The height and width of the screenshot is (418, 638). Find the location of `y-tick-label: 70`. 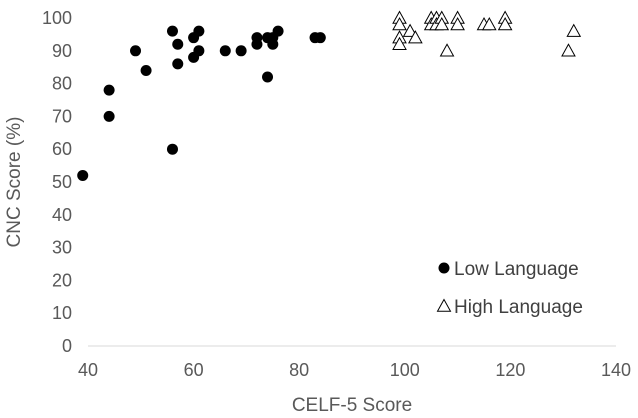

y-tick-label: 70 is located at coordinates (62, 116).